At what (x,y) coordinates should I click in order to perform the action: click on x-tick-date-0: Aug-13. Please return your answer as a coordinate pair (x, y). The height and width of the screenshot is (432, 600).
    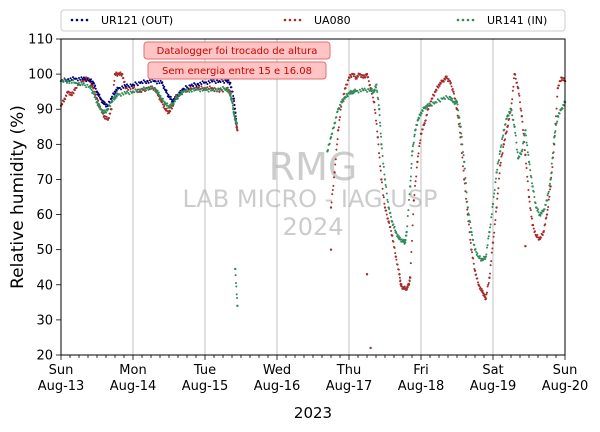
    Looking at the image, I should click on (61, 386).